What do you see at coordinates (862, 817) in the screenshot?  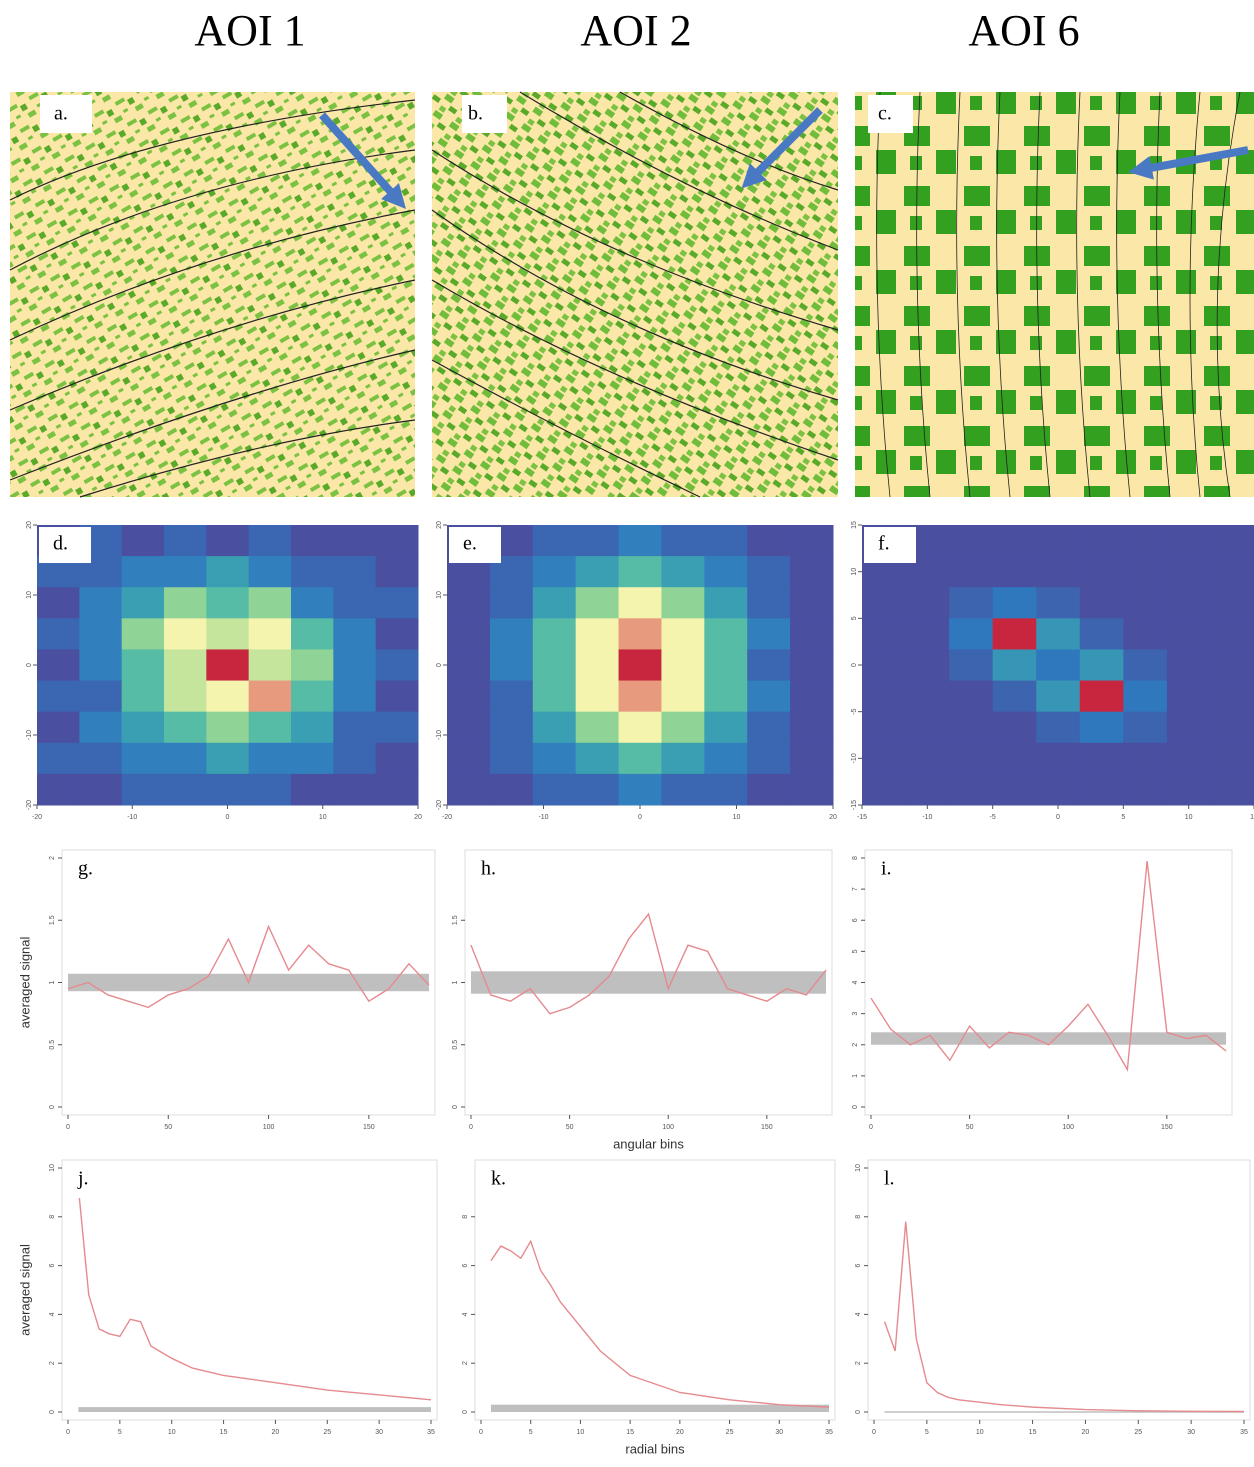 I see `x-tick-label: -15` at bounding box center [862, 817].